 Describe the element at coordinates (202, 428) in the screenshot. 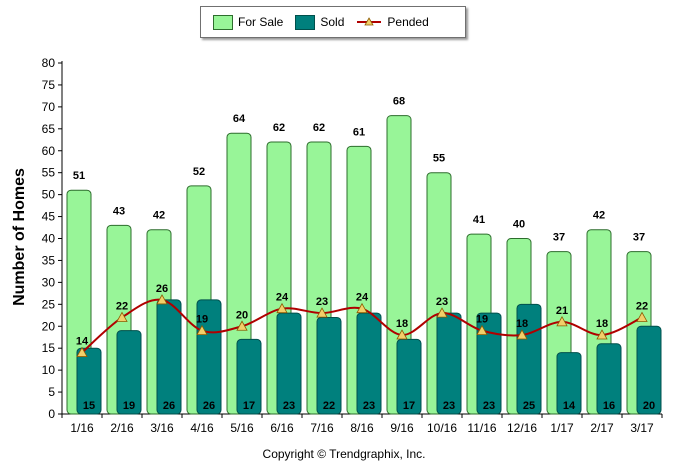

I see `x-tick-label: 4/16` at that location.